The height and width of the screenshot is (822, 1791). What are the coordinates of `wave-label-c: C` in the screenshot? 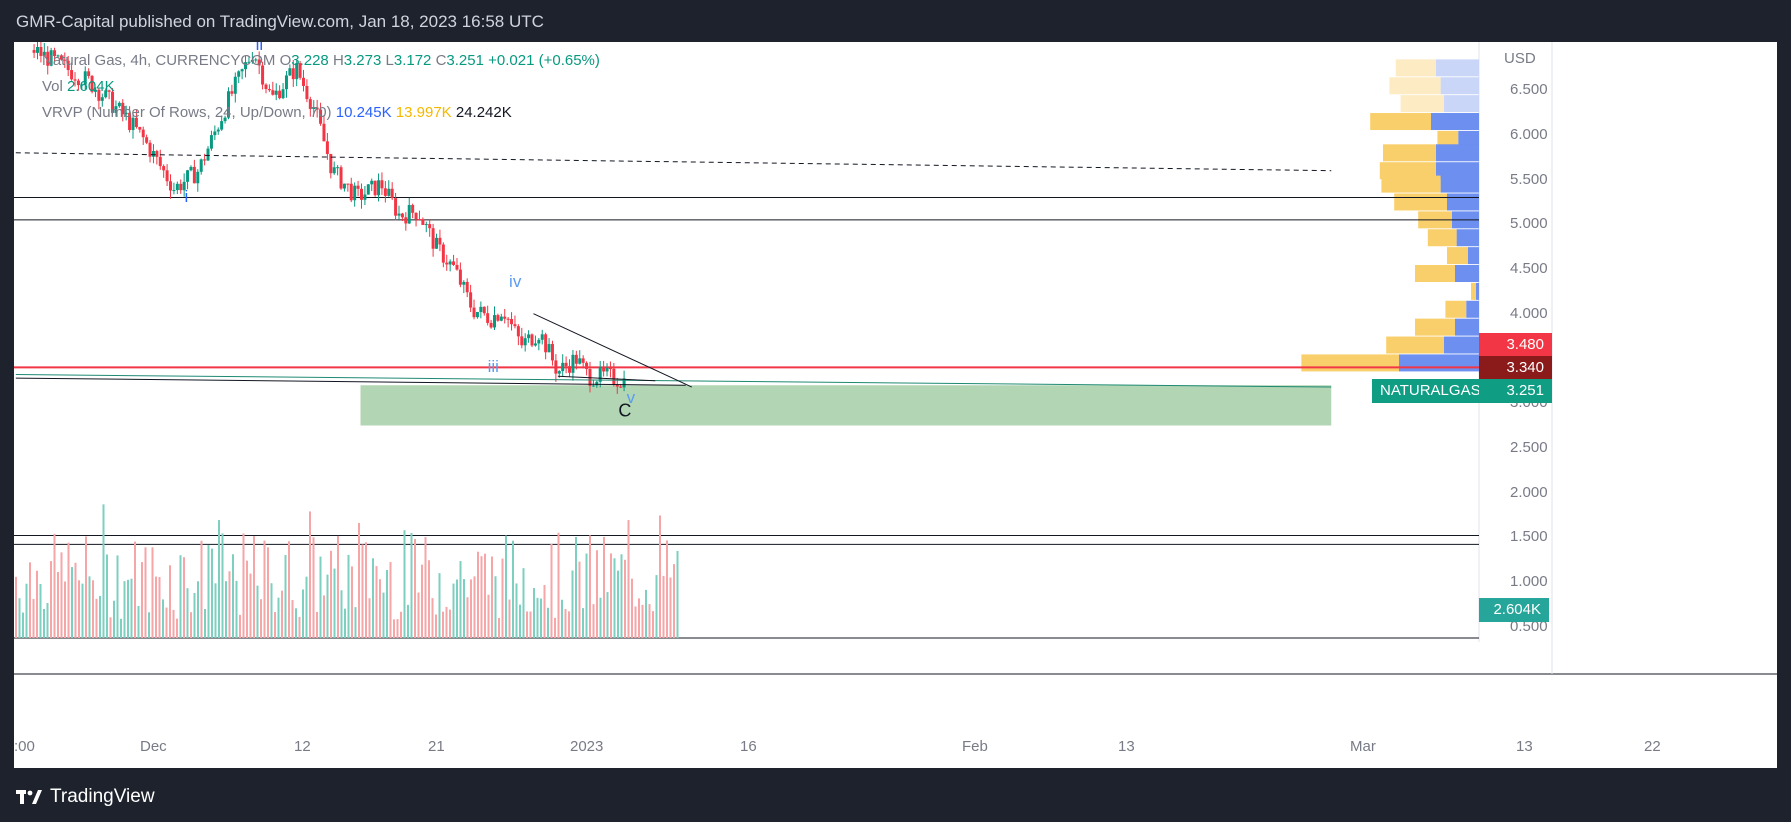 It's located at (624, 411).